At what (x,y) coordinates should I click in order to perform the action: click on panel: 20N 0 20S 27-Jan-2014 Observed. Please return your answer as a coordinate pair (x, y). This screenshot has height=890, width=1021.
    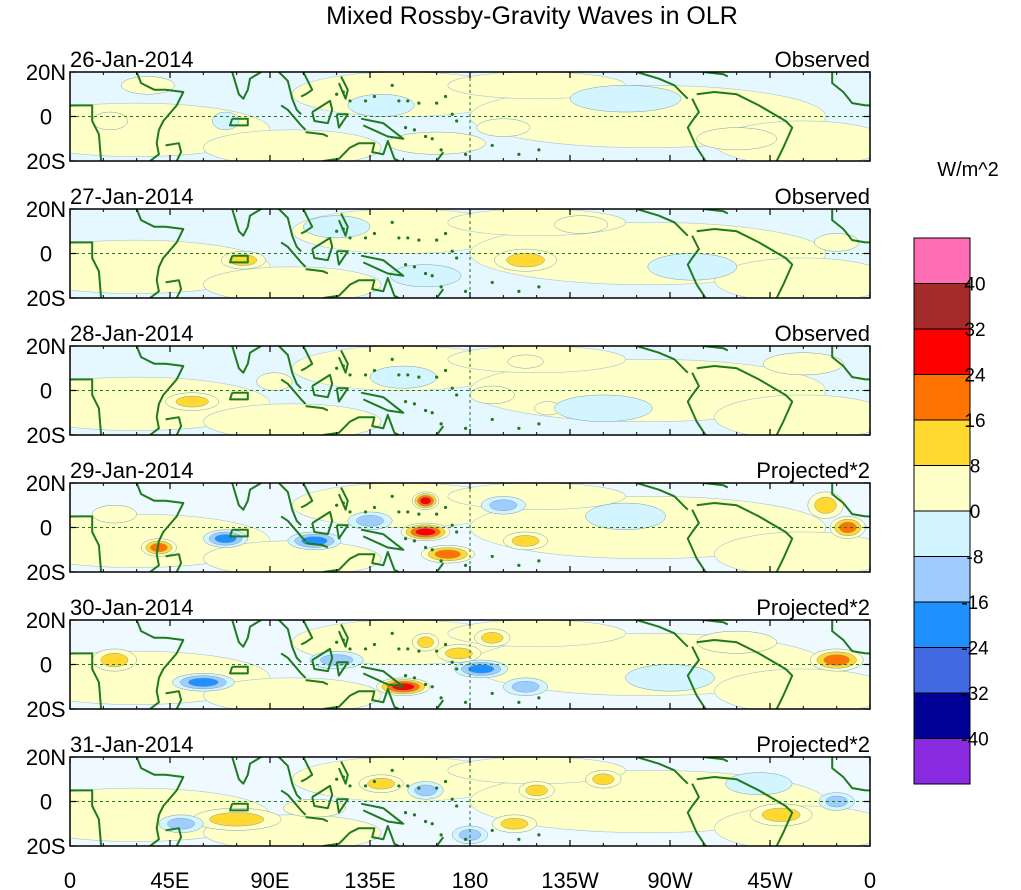
    Looking at the image, I should click on (448, 247).